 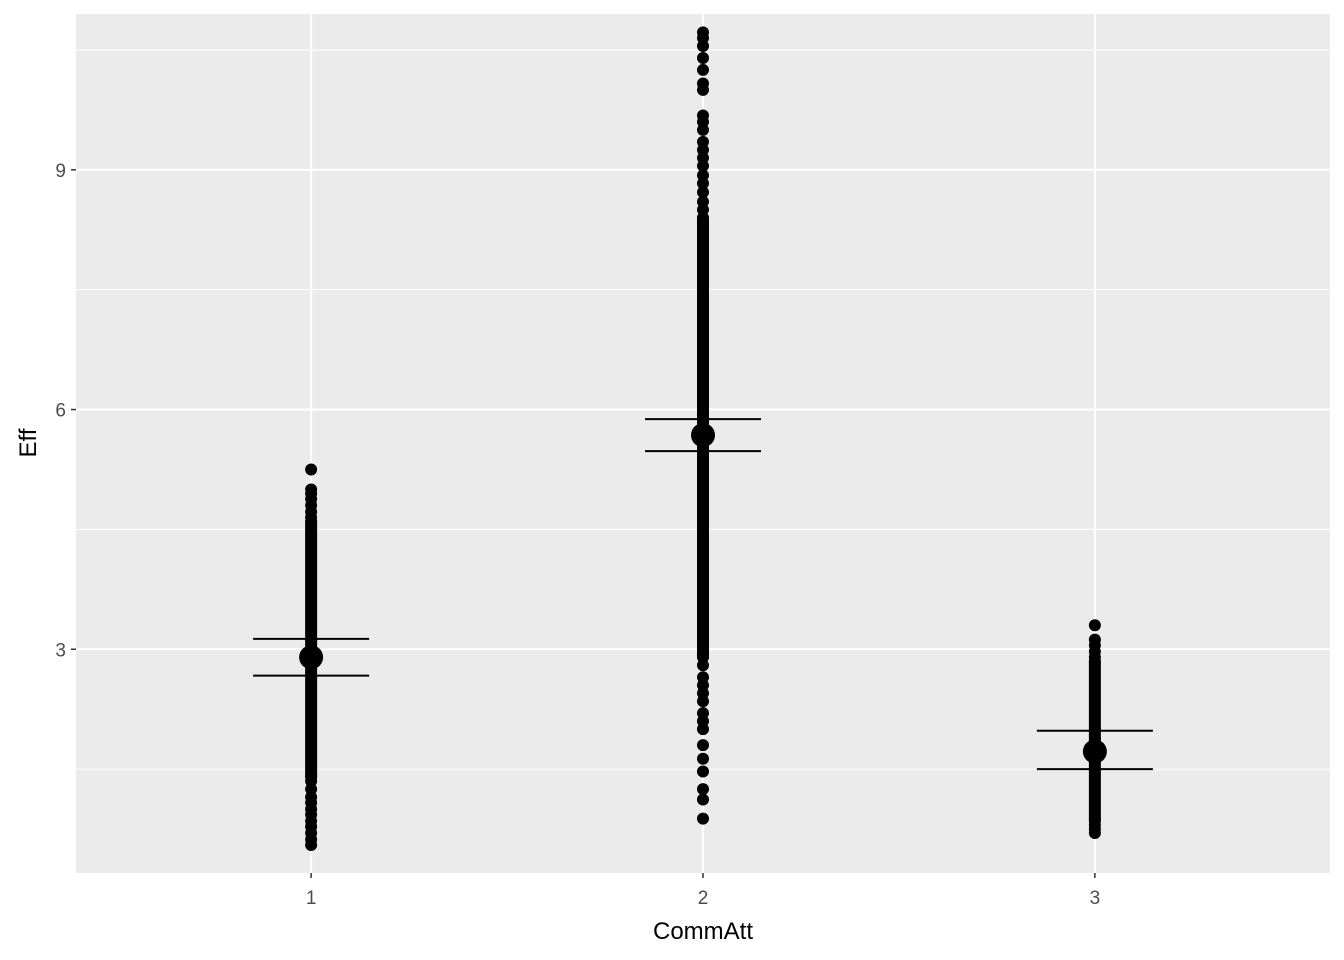 I want to click on x-tick-label: 1, so click(x=311, y=898).